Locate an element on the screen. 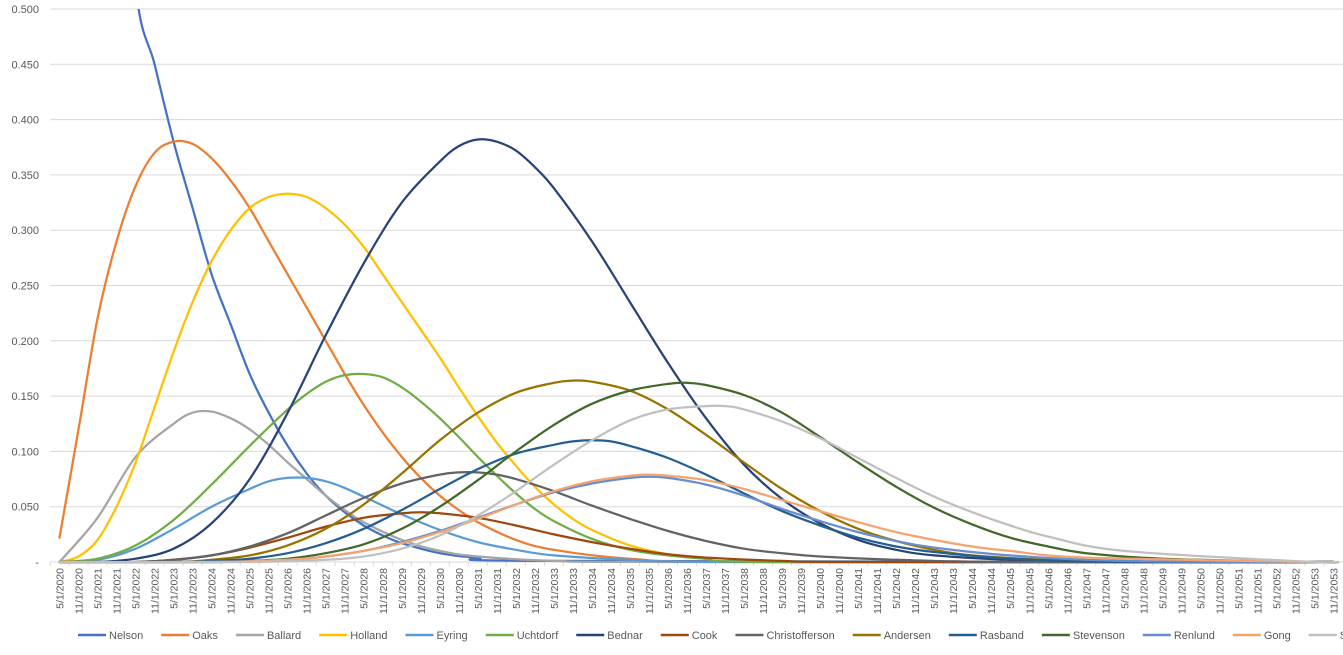 The width and height of the screenshot is (1343, 655). x-tick-label: 5/1/2025 is located at coordinates (251, 588).